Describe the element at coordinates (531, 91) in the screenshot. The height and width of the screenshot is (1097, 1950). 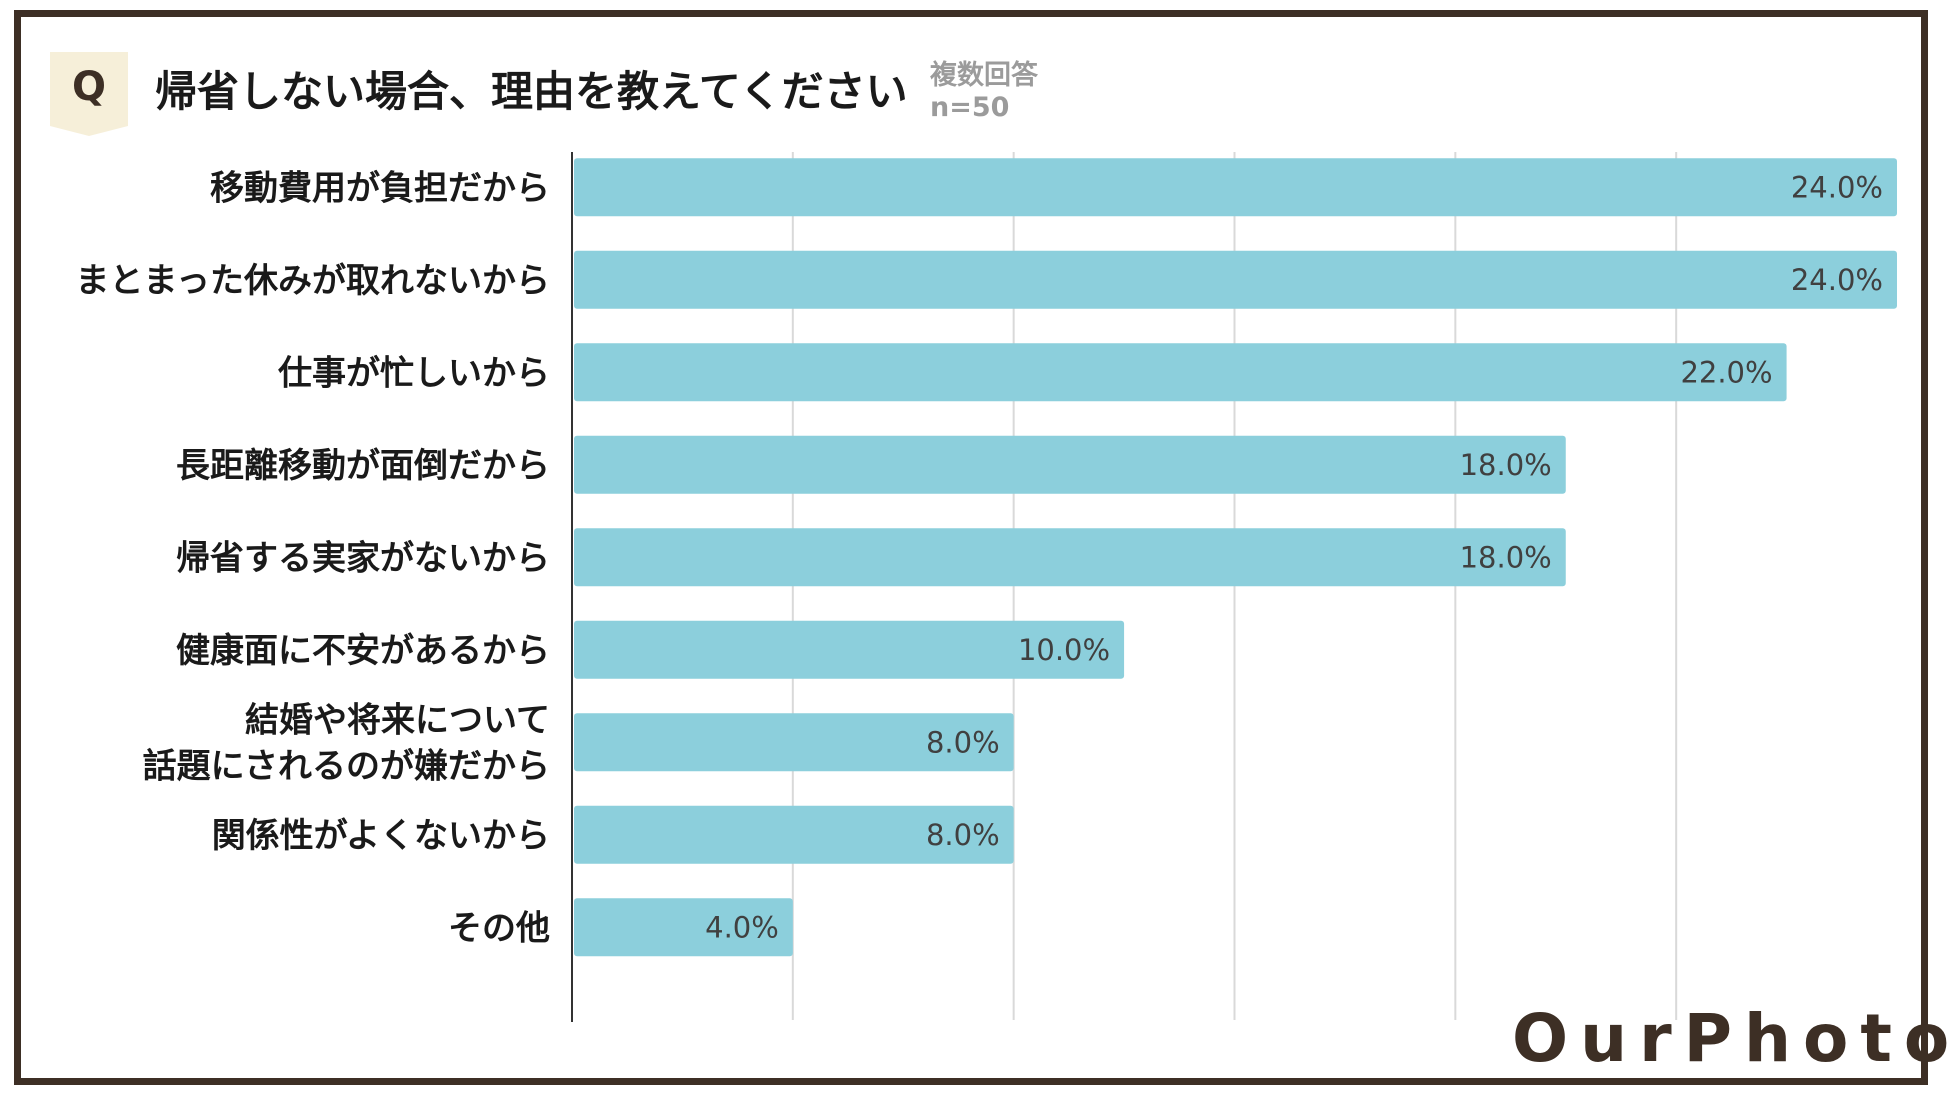
I see `page-title: 帰省しない場合、理由を教えてください` at that location.